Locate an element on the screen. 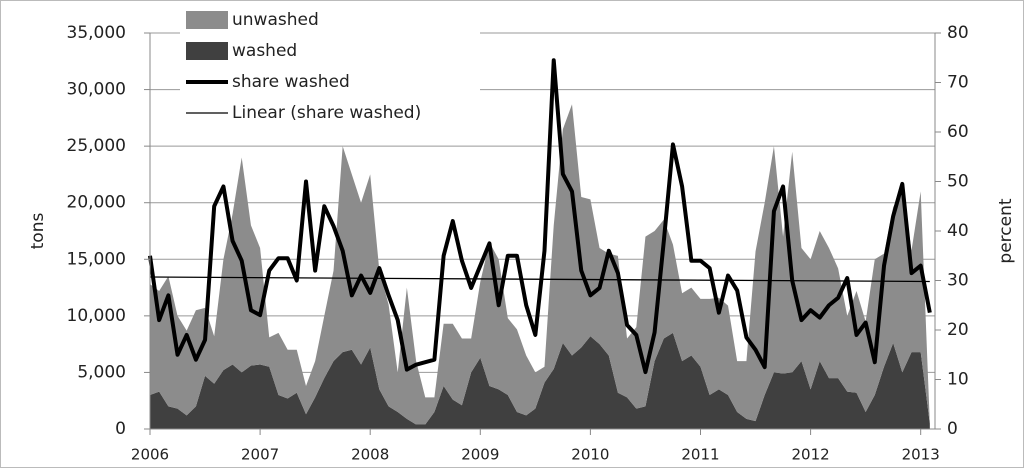 The width and height of the screenshot is (1024, 468). x-tick-label: 2013 is located at coordinates (921, 455).